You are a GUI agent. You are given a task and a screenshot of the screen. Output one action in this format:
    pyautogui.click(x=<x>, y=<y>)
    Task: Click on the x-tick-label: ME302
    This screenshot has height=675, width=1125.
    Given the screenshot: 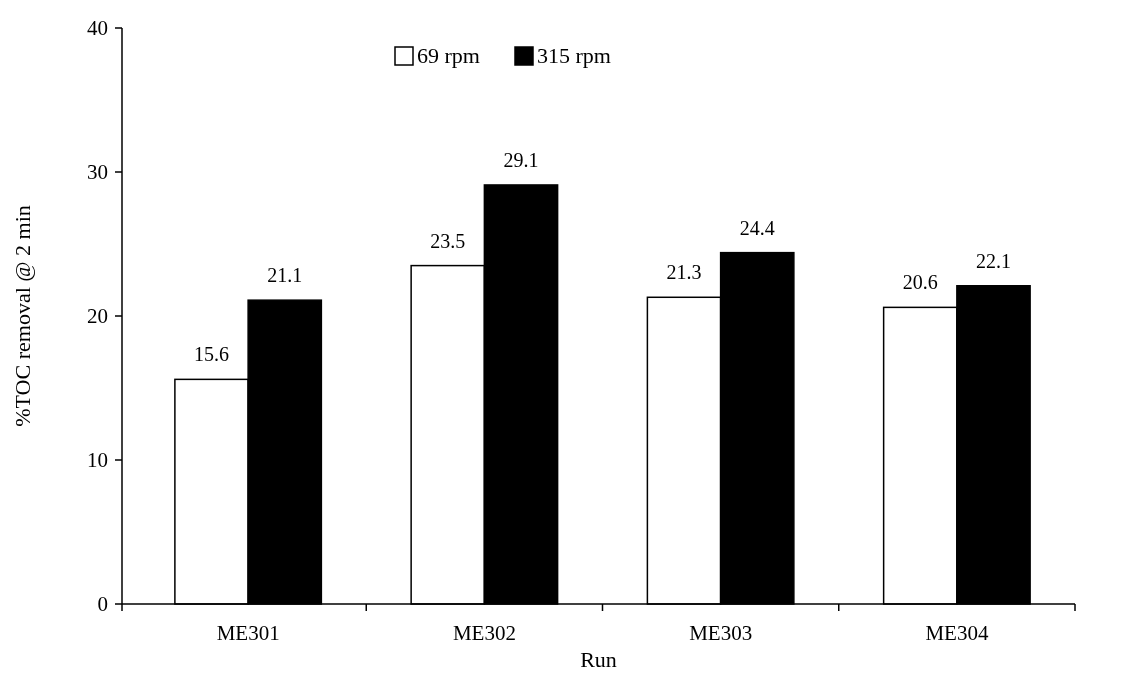 What is the action you would take?
    pyautogui.click(x=484, y=633)
    